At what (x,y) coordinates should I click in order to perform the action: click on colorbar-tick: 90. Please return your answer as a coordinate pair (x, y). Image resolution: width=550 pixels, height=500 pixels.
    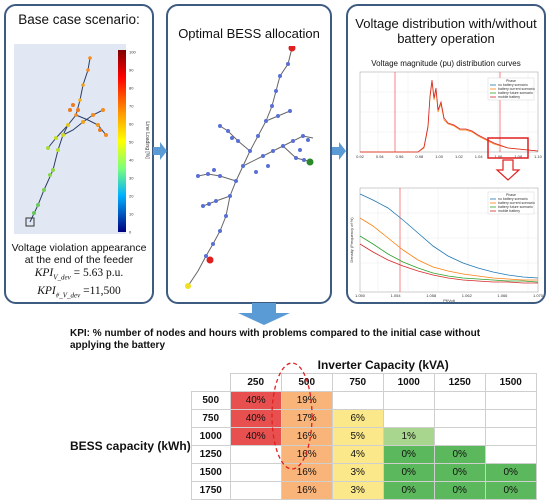
    Looking at the image, I should click on (131, 70).